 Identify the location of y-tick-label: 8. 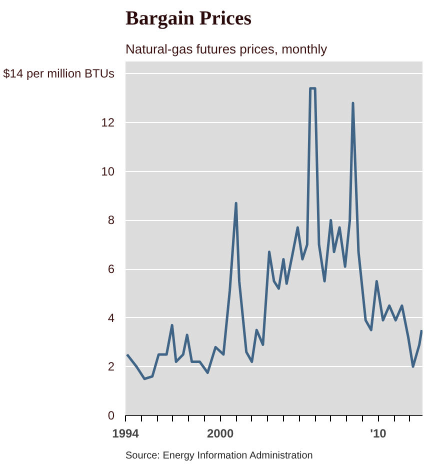
(111, 220).